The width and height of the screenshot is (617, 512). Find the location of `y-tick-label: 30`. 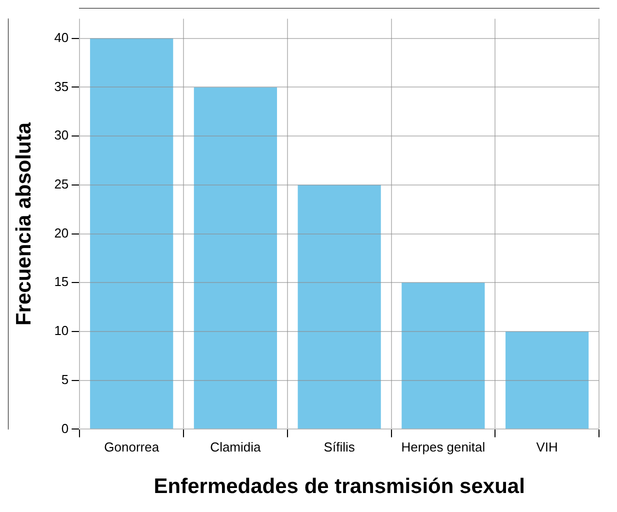

y-tick-label: 30 is located at coordinates (61, 135).